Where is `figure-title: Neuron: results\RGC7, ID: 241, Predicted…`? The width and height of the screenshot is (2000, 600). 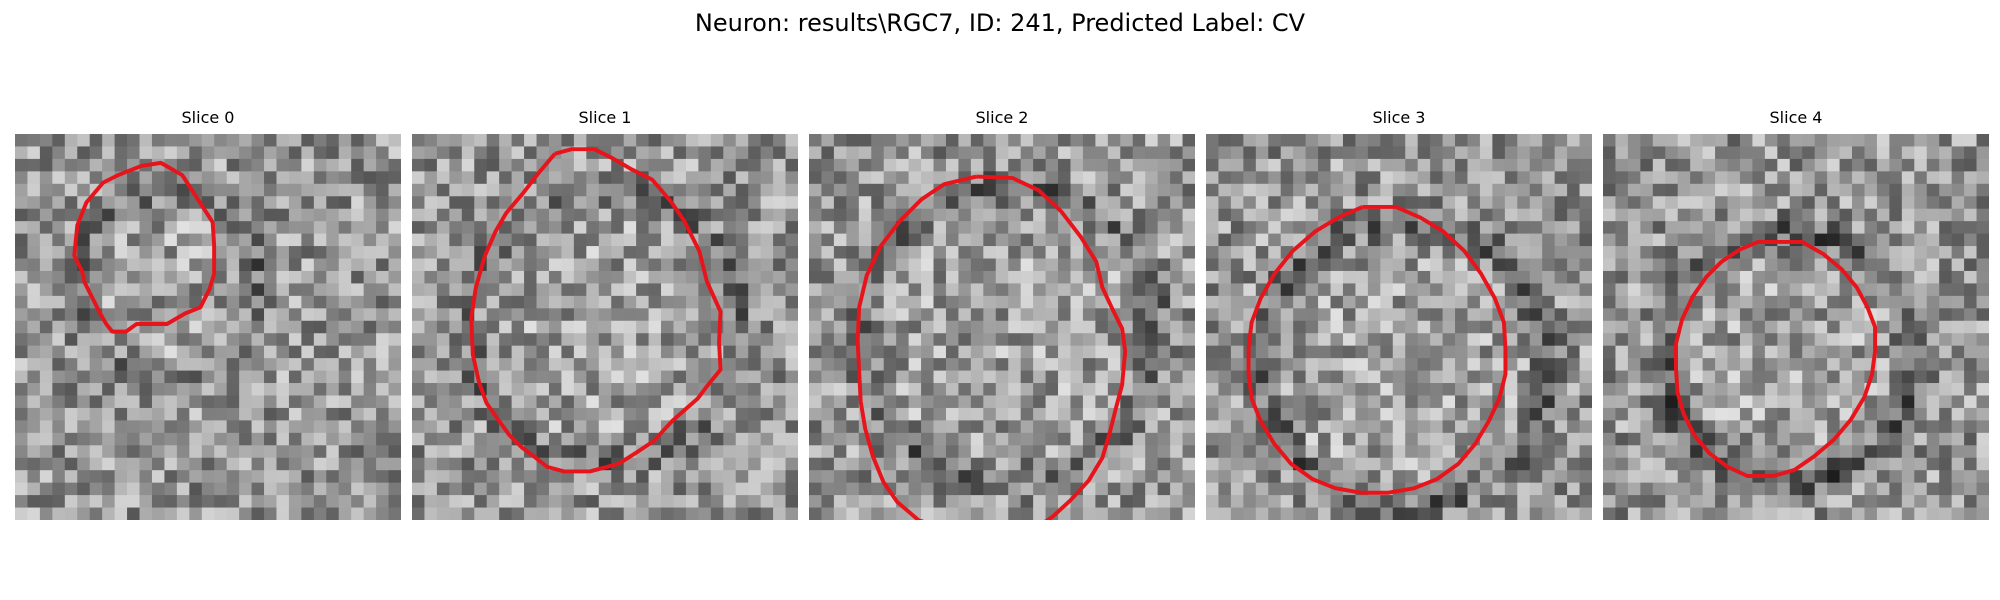 figure-title: Neuron: results\RGC7, ID: 241, Predicted… is located at coordinates (1000, 23).